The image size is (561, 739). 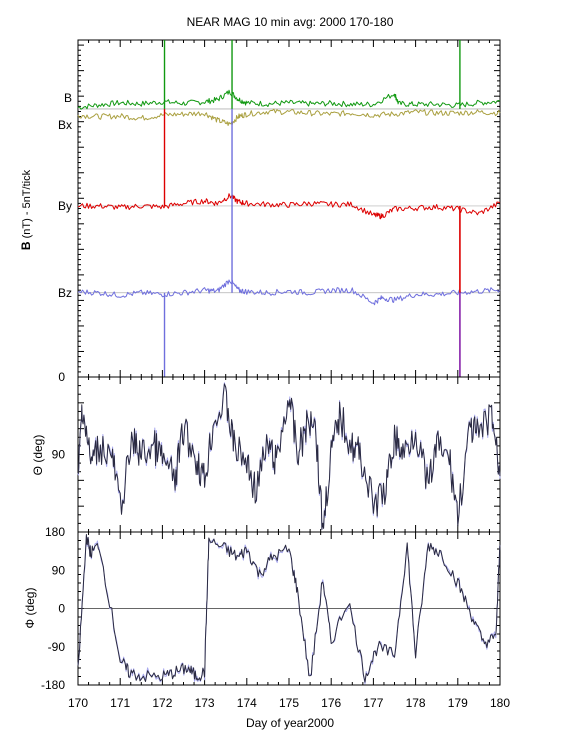 I want to click on x-axis-label: Day of year2000, so click(x=290, y=723).